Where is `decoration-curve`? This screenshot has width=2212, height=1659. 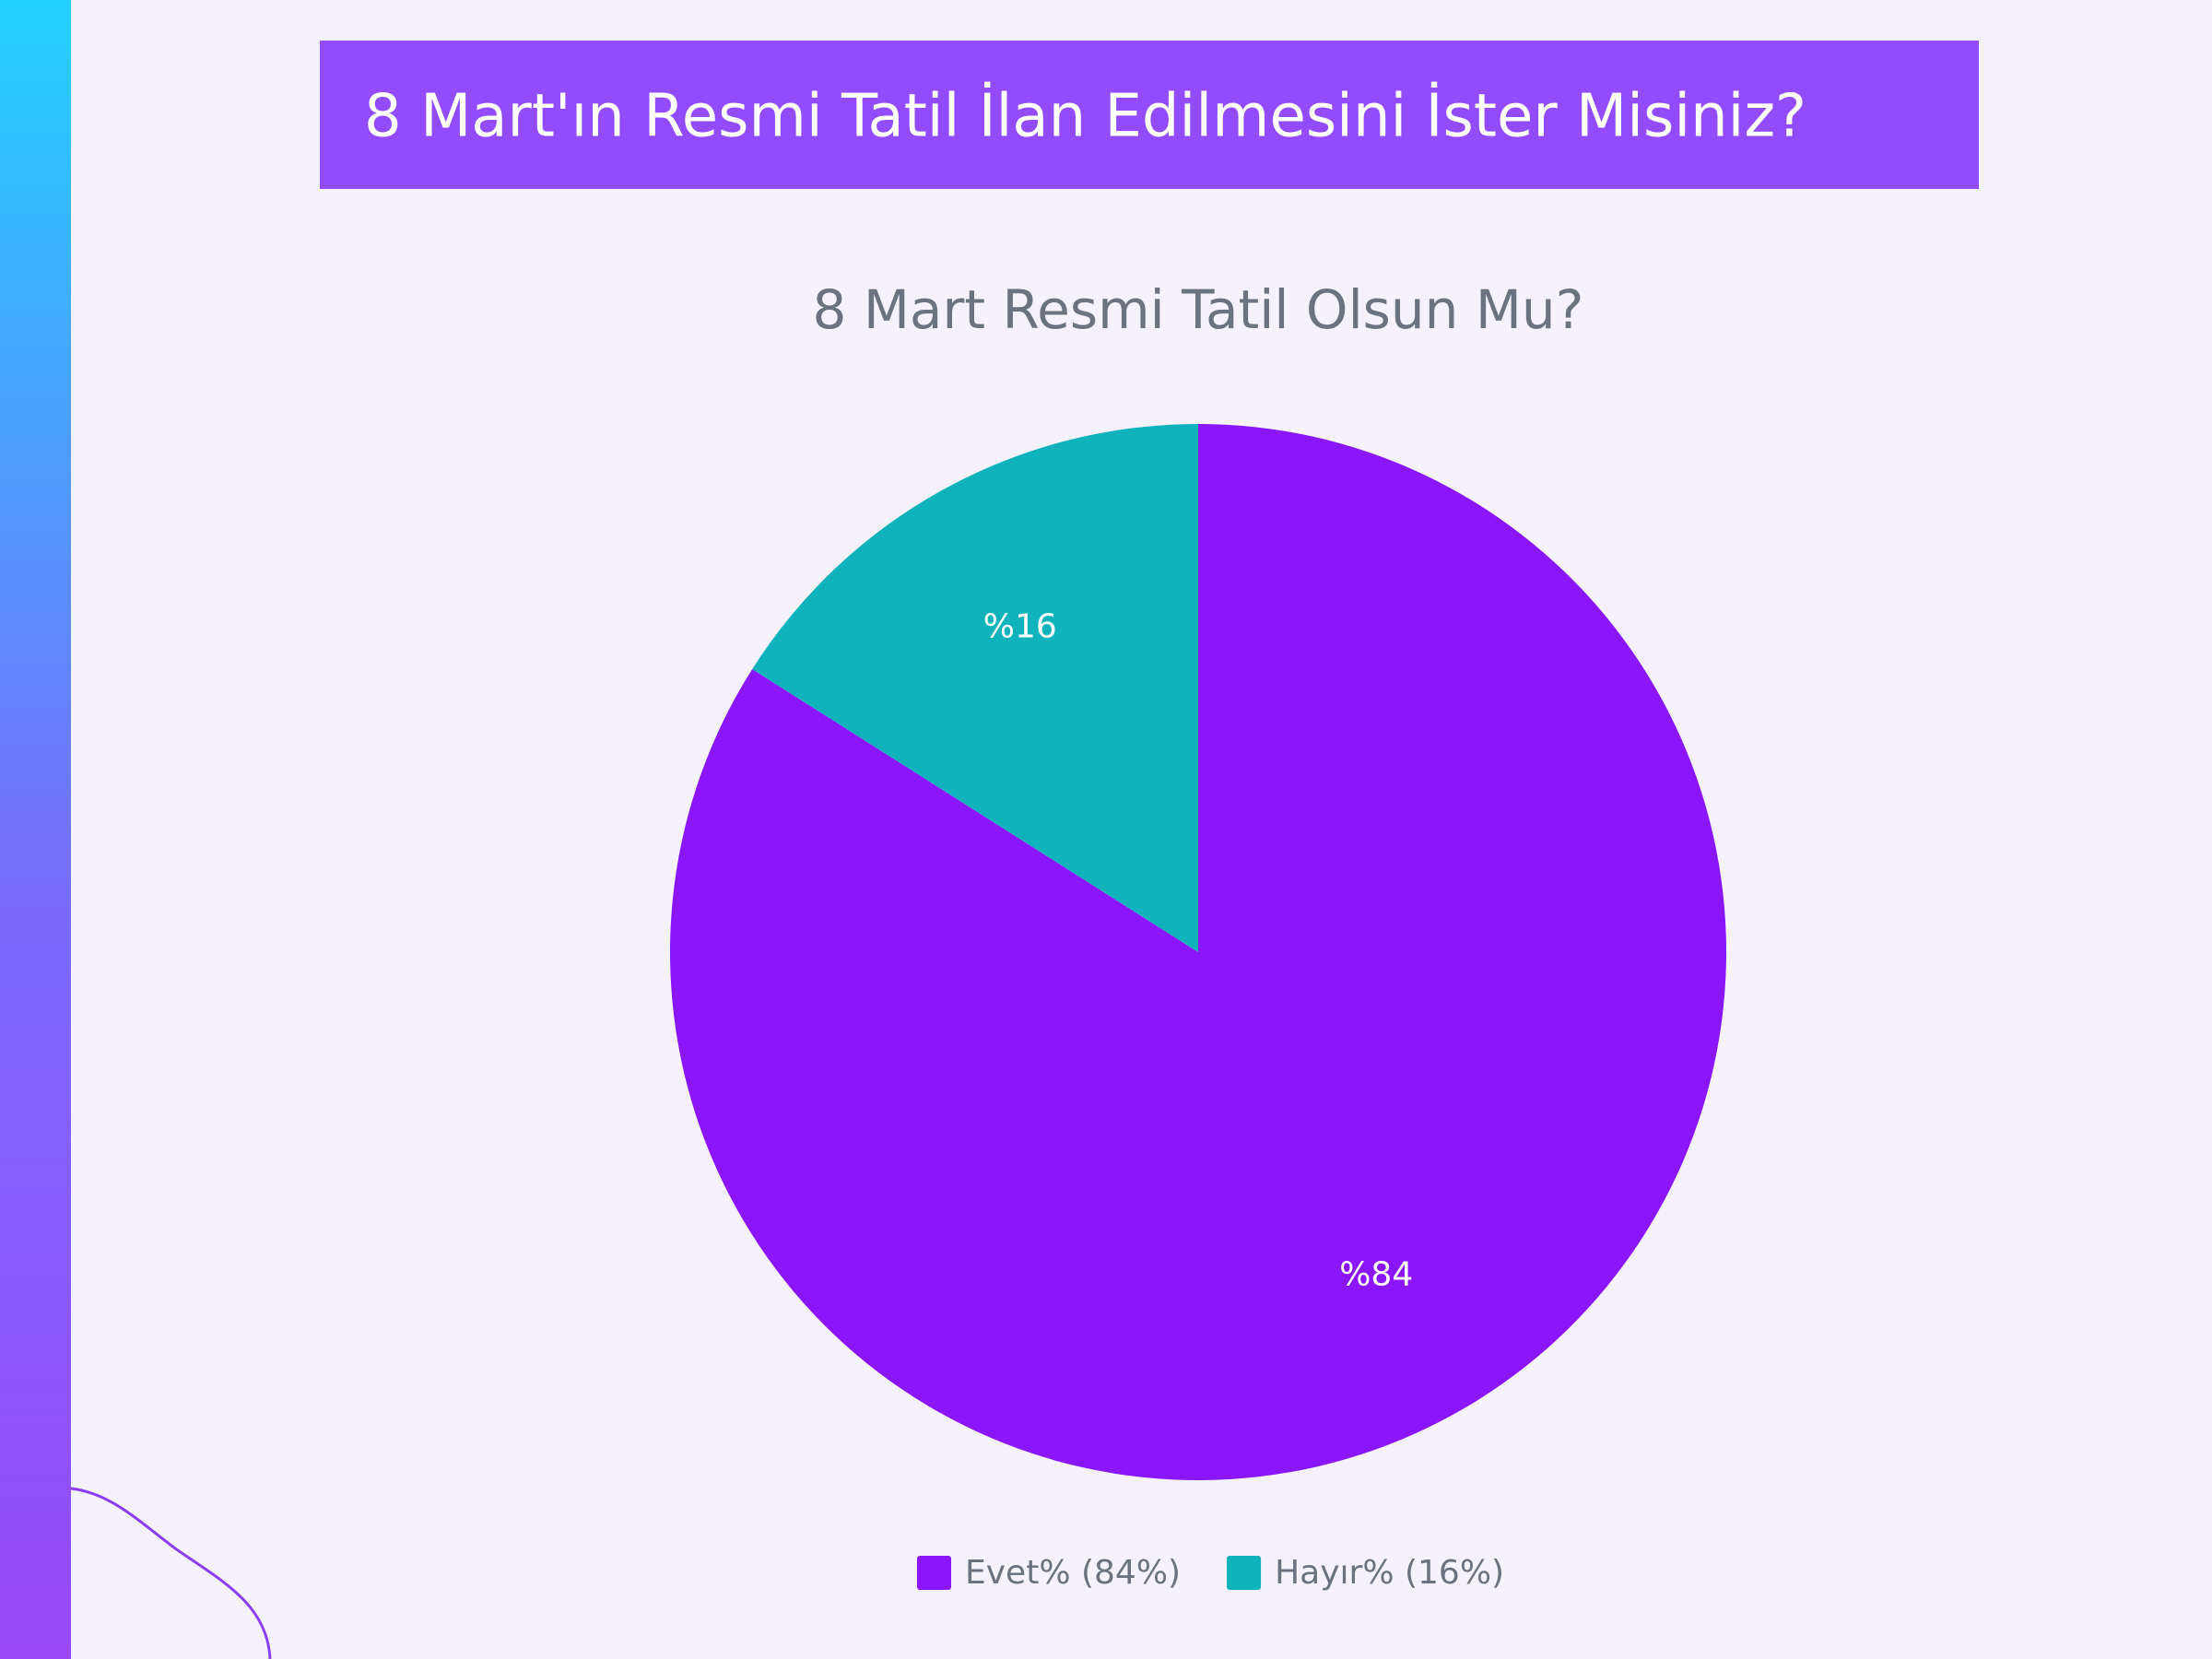
decoration-curve is located at coordinates (171, 1573).